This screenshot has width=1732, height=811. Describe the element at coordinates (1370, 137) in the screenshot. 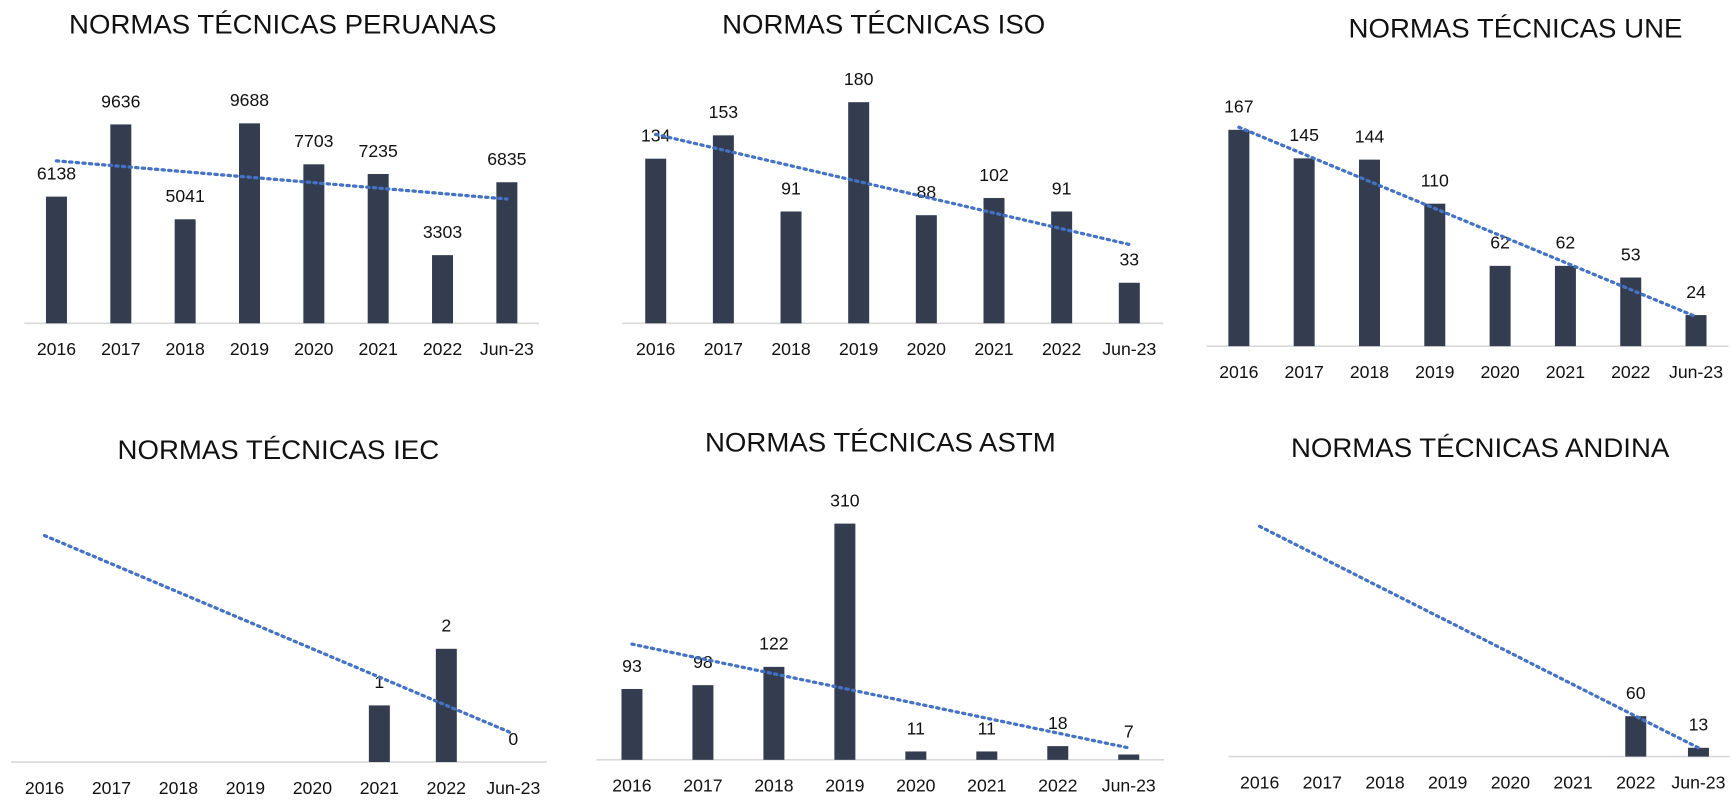

I see `data-label: 144` at that location.